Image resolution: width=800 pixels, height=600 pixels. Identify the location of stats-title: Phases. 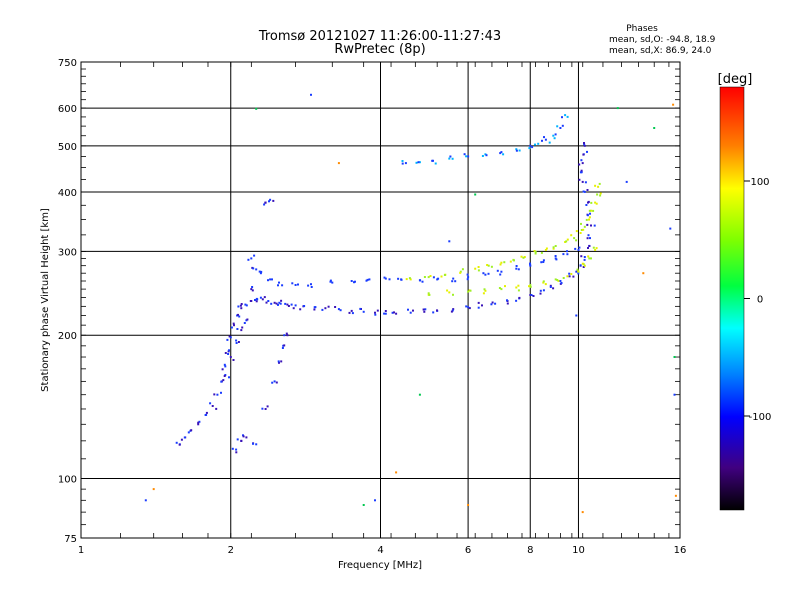
(642, 29).